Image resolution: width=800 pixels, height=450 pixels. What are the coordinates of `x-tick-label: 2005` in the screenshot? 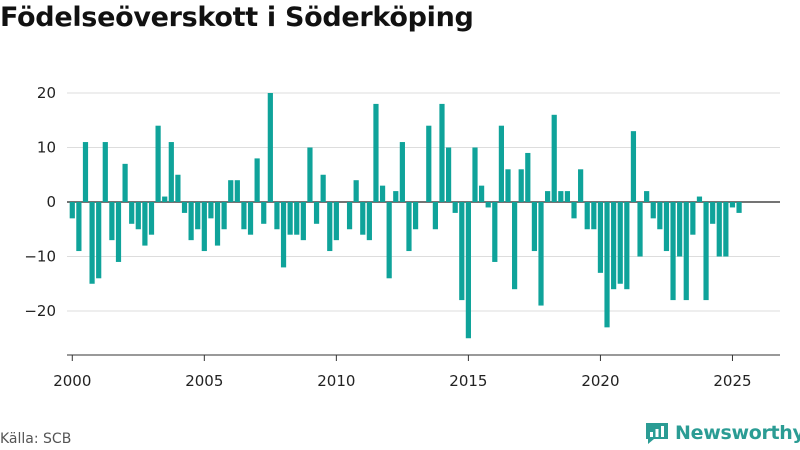 It's located at (204, 381).